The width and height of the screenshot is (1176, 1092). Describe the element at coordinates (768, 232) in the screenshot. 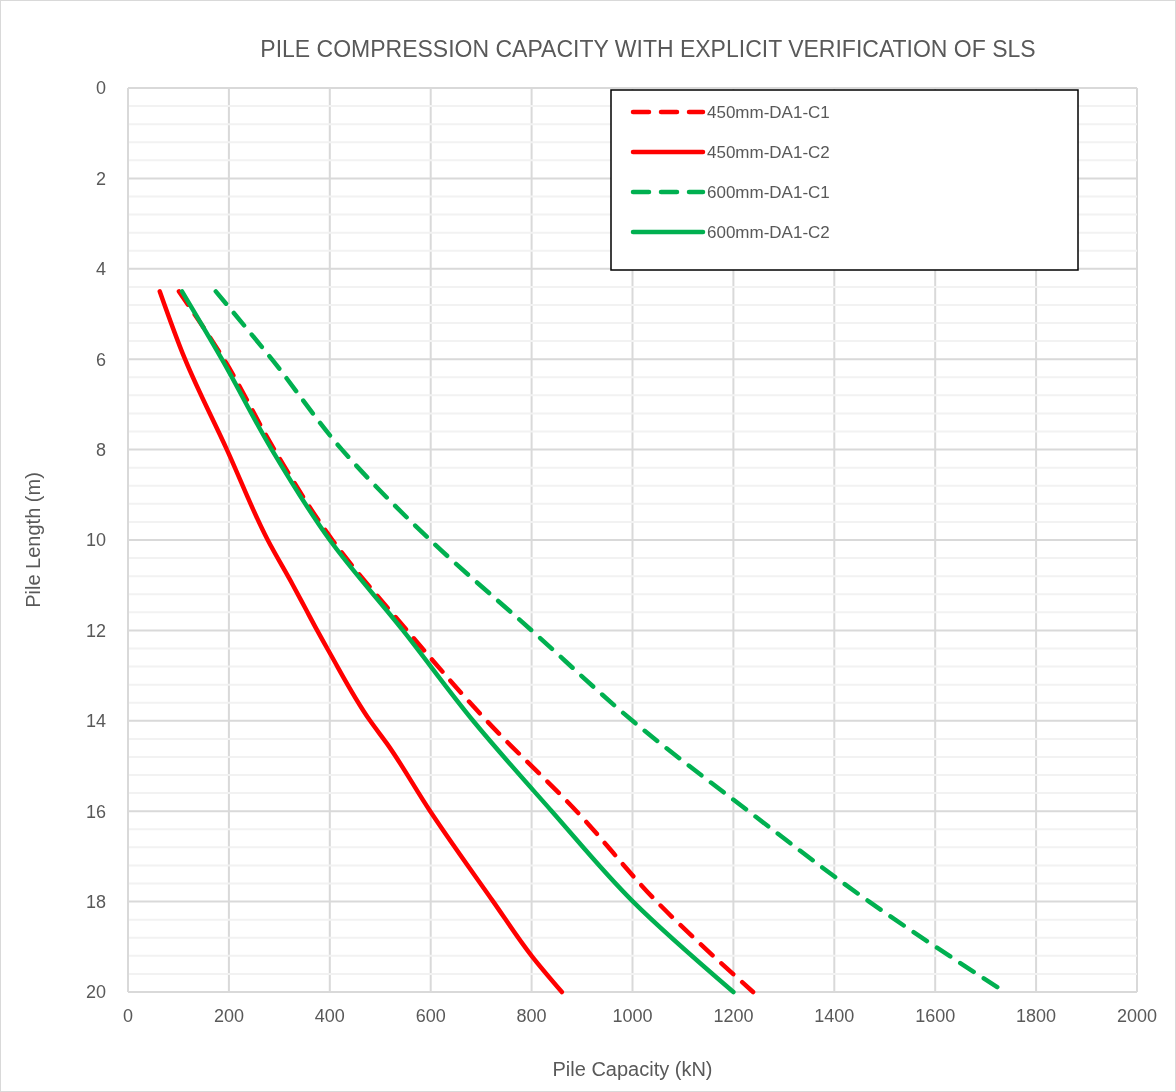

I see `legend-label: 600mm-DA1-C2` at that location.